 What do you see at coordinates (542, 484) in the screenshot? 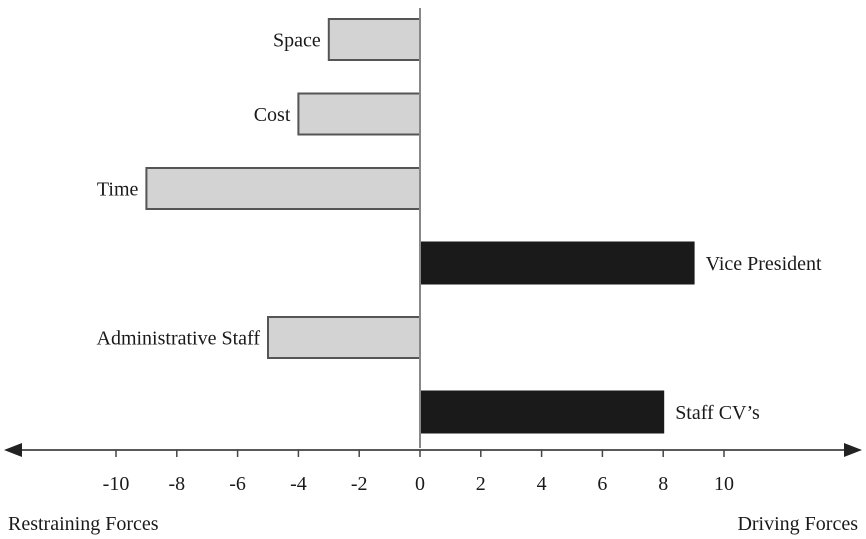
I see `x-tick-label: 4` at bounding box center [542, 484].